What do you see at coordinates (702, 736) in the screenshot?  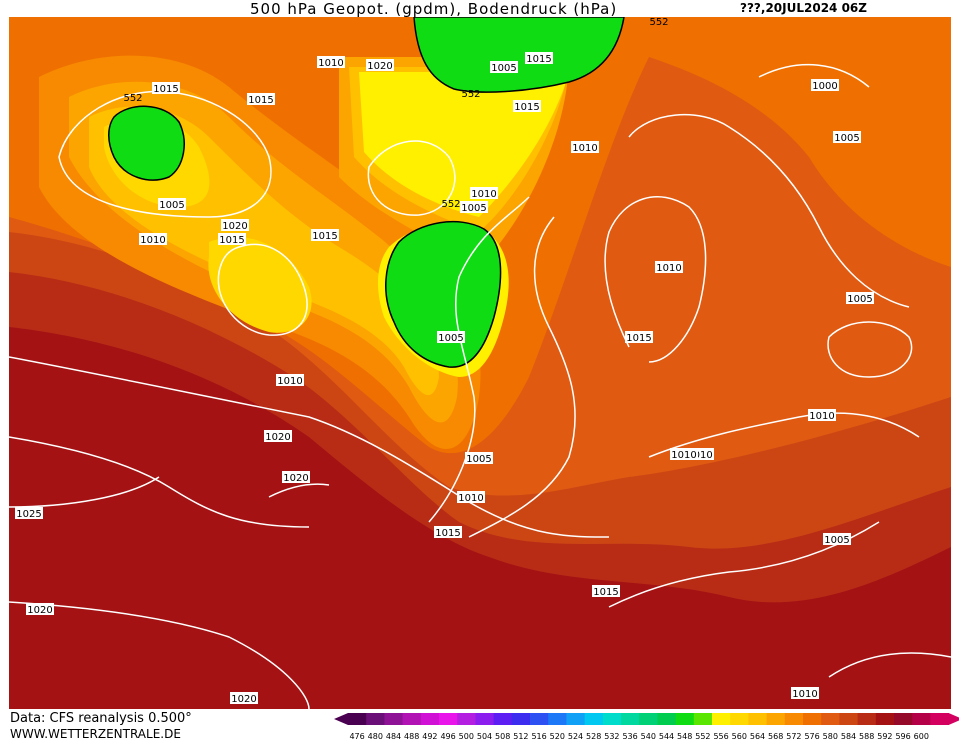 I see `colorbar-tick-label: 552` at bounding box center [702, 736].